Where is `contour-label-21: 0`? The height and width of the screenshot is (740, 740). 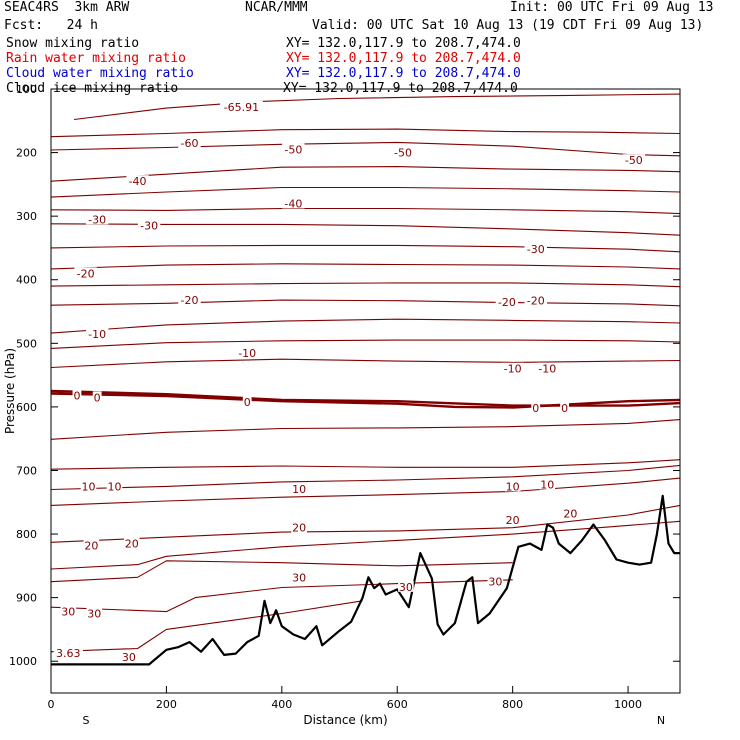 contour-label-21: 0 is located at coordinates (535, 408).